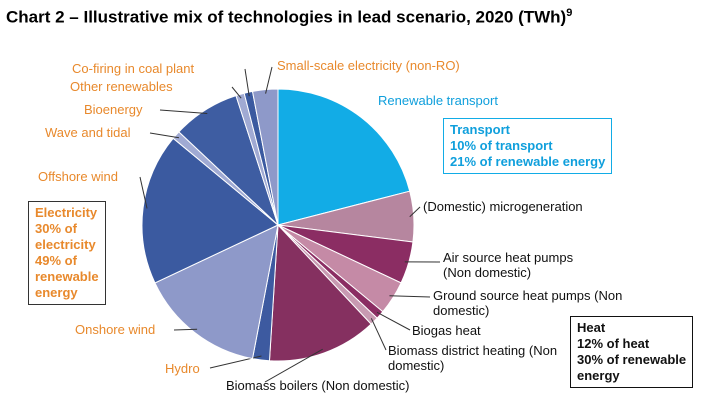  What do you see at coordinates (56, 228) in the screenshot?
I see `callout-line: 30% of` at bounding box center [56, 228].